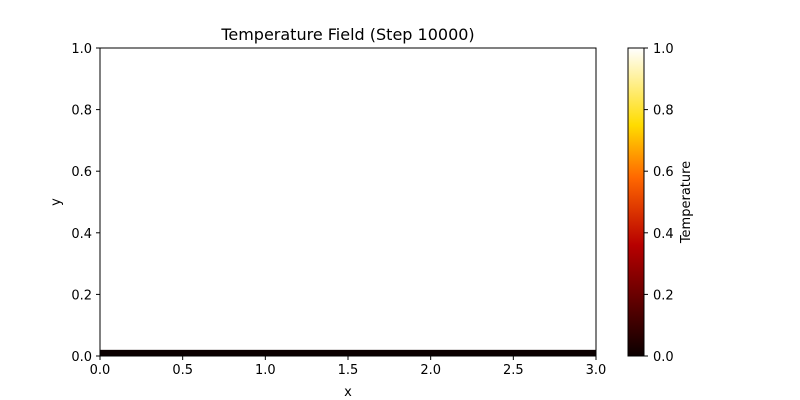  What do you see at coordinates (348, 370) in the screenshot?
I see `x-tick-label: 1.5` at bounding box center [348, 370].